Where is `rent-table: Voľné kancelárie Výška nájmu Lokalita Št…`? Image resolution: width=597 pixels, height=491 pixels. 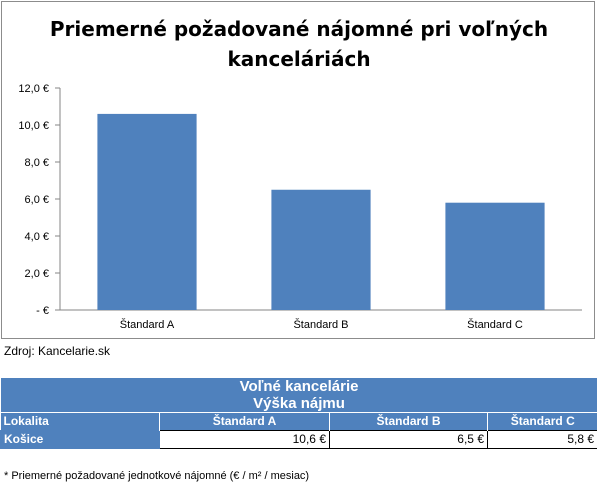
rent-table: Voľné kancelárie Výška nájmu Lokalita Št… is located at coordinates (298, 413).